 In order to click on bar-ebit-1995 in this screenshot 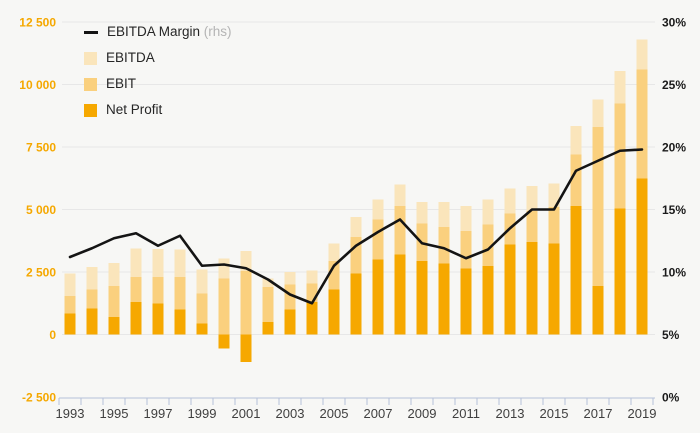, I will do `click(114, 310)`.